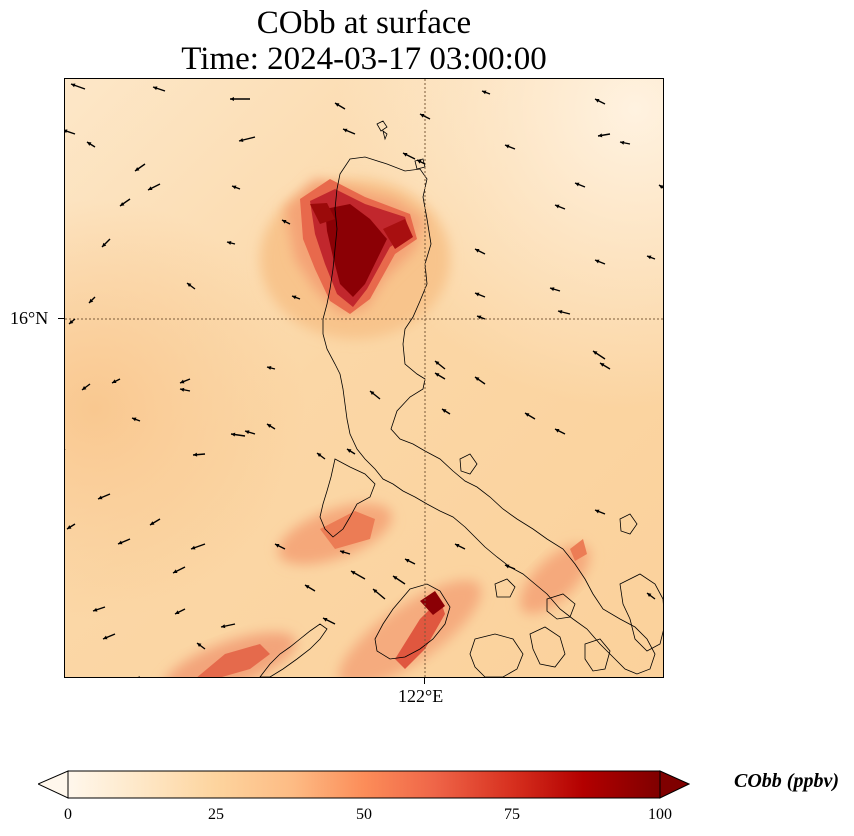 The image size is (854, 836). Describe the element at coordinates (786, 781) in the screenshot. I see `colorbar-label: CObb (ppbv)` at that location.